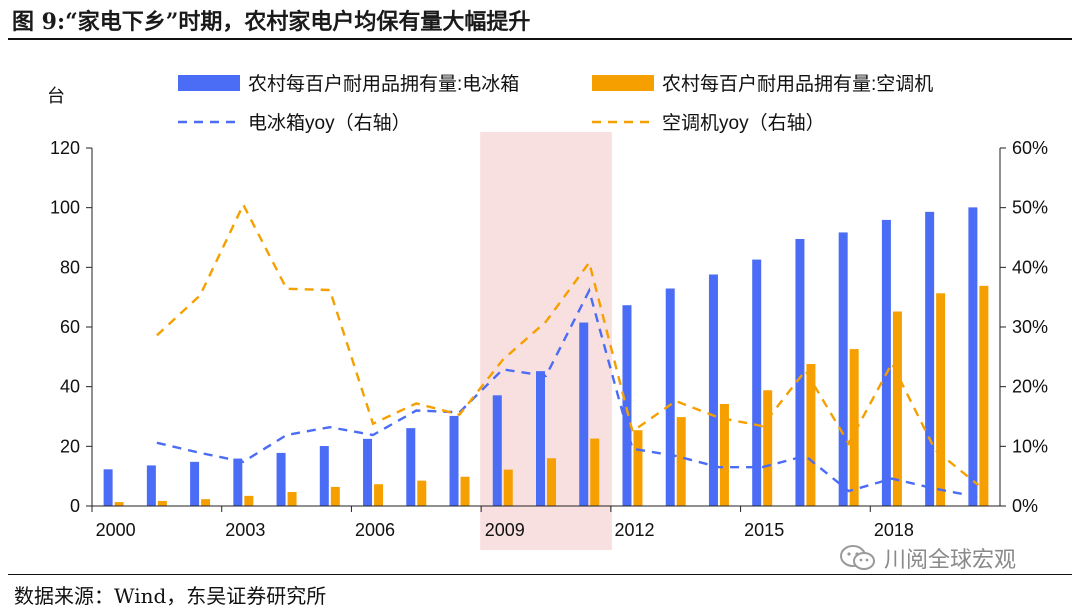 This screenshot has height=609, width=1080. Describe the element at coordinates (70, 327) in the screenshot. I see `left-tick-label: 60` at that location.